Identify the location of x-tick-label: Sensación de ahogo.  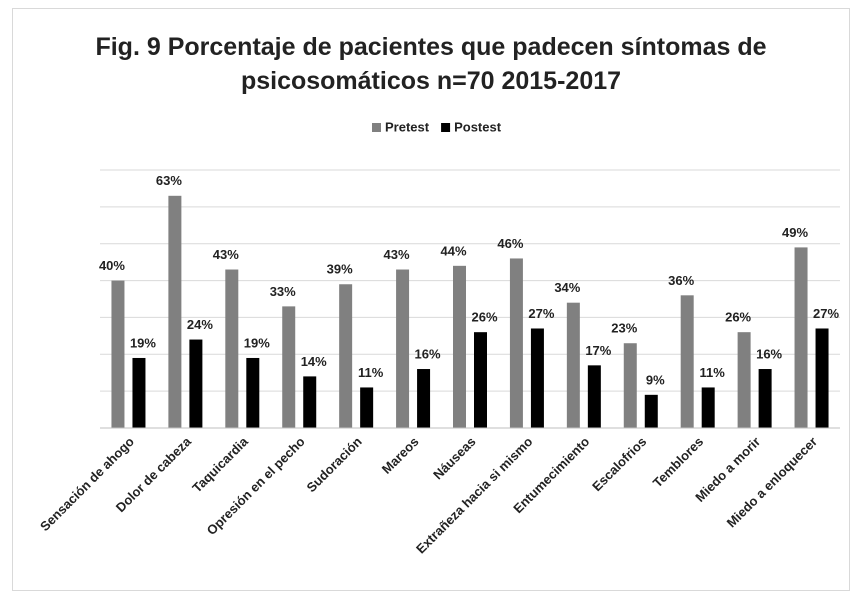
(87, 484).